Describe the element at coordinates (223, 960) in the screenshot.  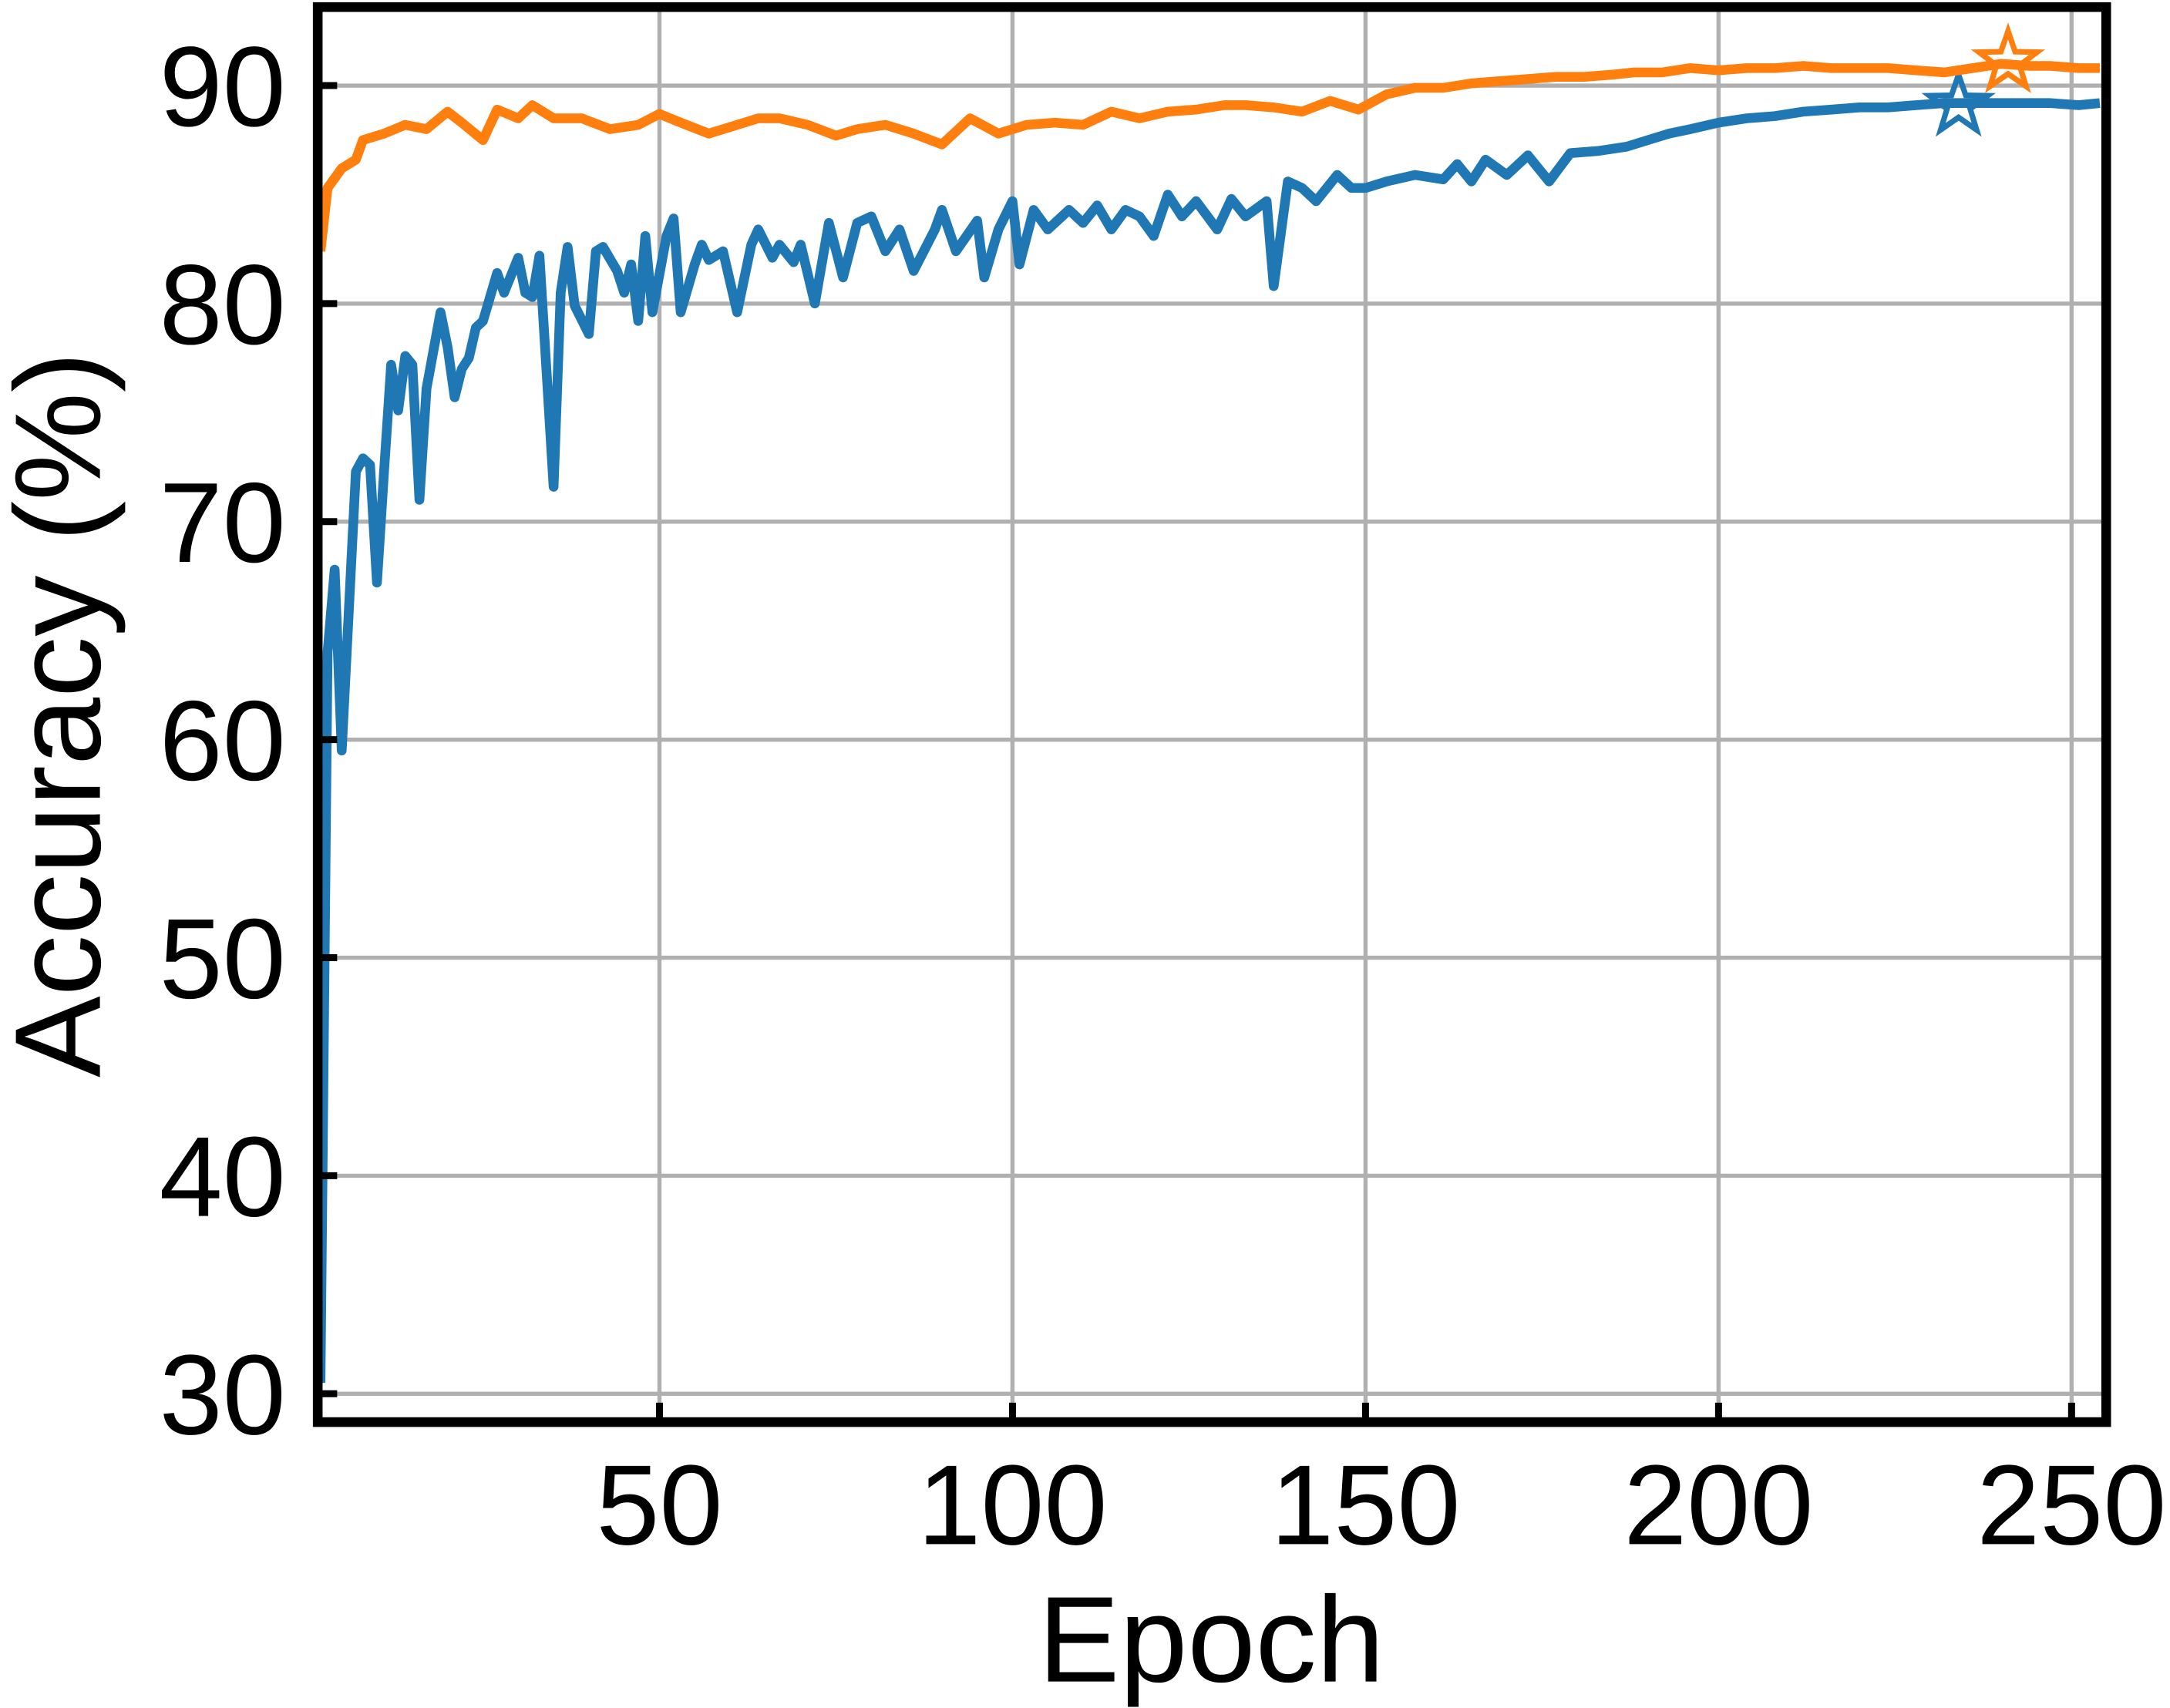
I see `y-tick-label: 50` at that location.